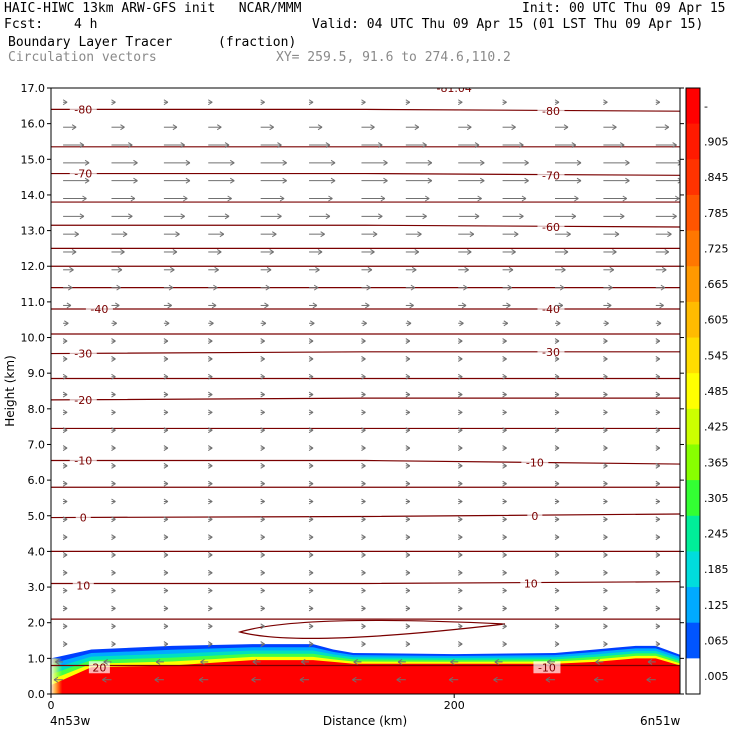 This screenshot has height=740, width=740. I want to click on y-axis-label: Height (km), so click(10, 390).